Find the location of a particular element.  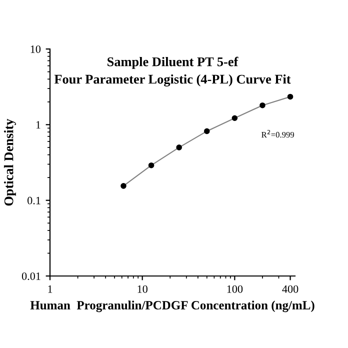

y-tick-label: 1 is located at coordinates (38, 125).